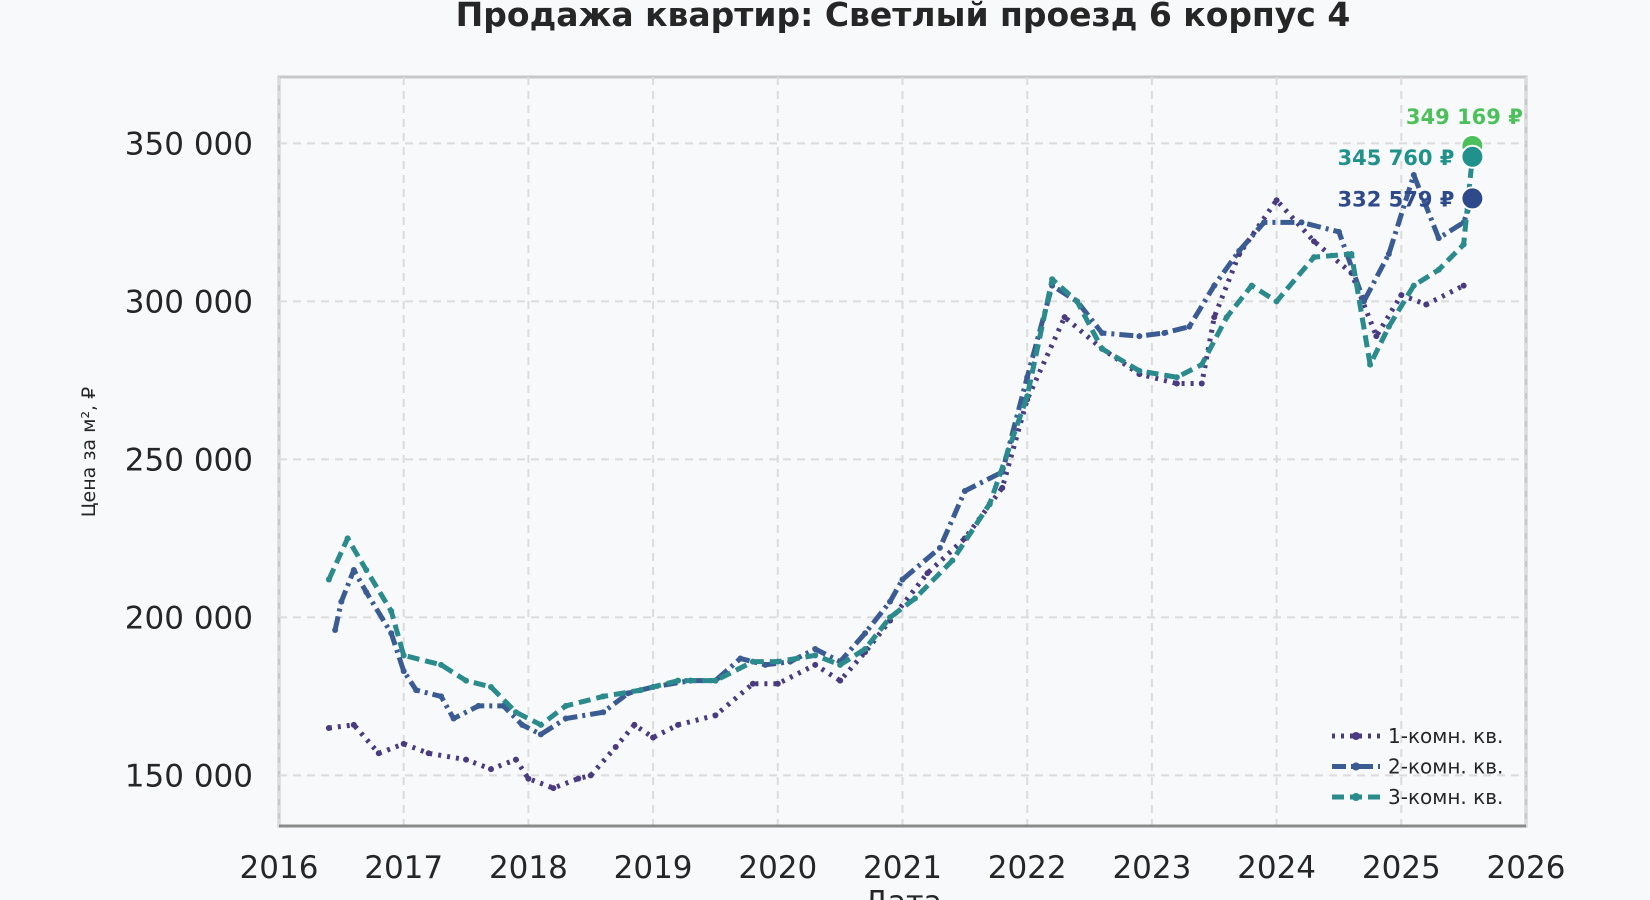  What do you see at coordinates (89, 452) in the screenshot?
I see `y-axis-label: Цена за м², ₽` at bounding box center [89, 452].